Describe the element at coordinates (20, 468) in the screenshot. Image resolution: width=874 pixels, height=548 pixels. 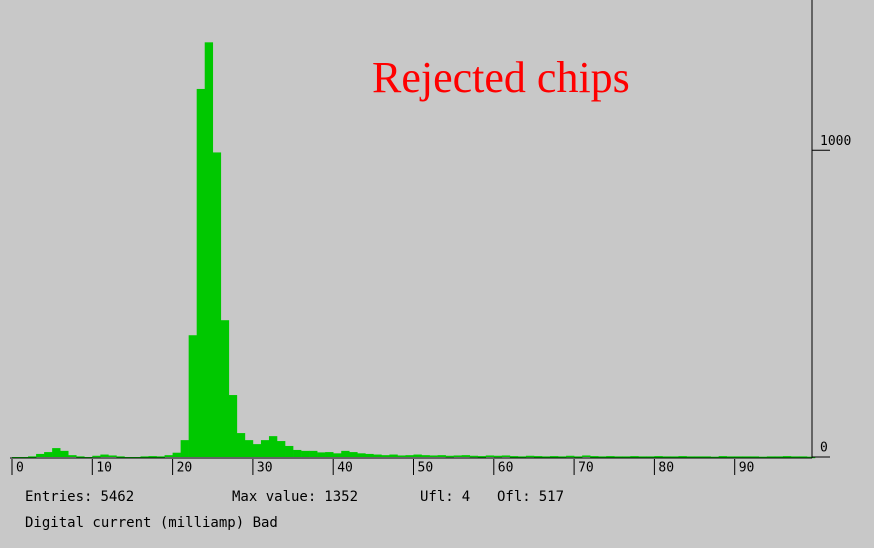
I see `x-tick-label: 0` at that location.